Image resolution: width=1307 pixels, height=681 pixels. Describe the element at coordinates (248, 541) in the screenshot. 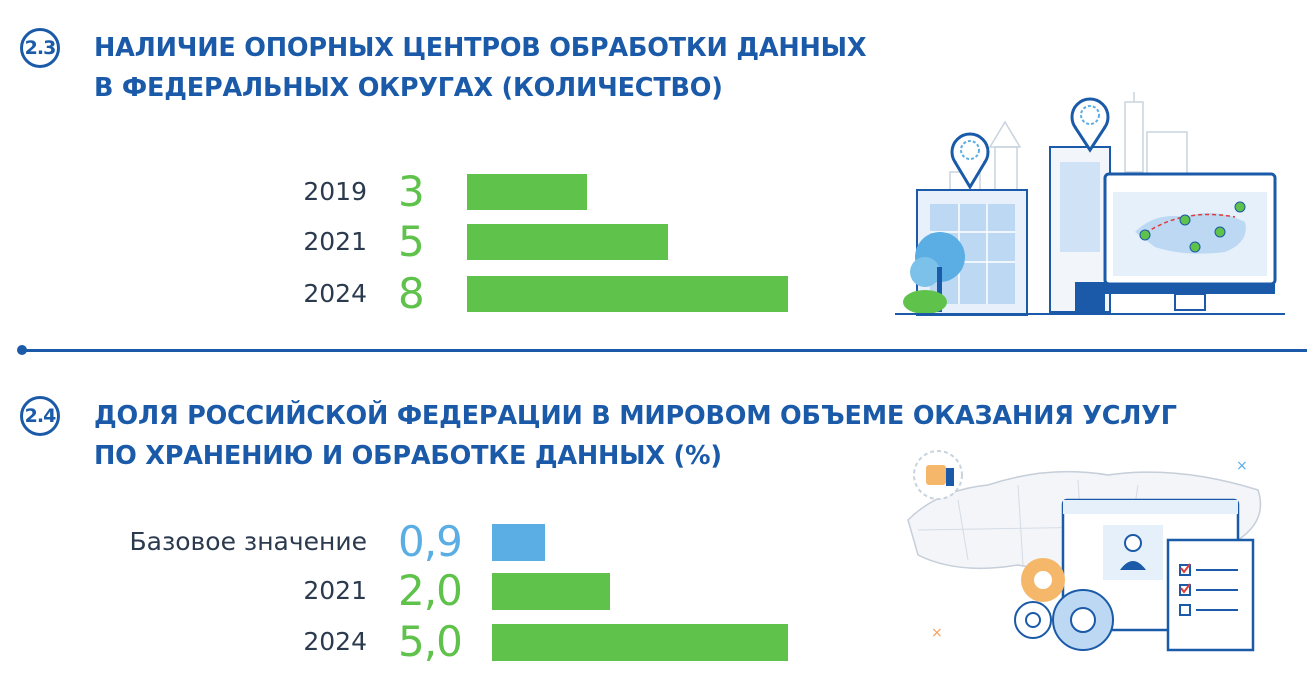

I see `category-label: Базовое значение` at that location.